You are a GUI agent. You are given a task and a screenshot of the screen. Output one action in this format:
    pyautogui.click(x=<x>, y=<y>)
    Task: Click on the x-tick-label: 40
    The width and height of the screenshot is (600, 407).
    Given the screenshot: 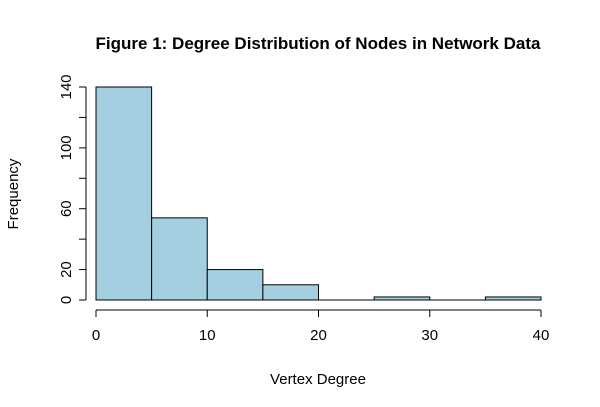 What is the action you would take?
    pyautogui.click(x=541, y=335)
    